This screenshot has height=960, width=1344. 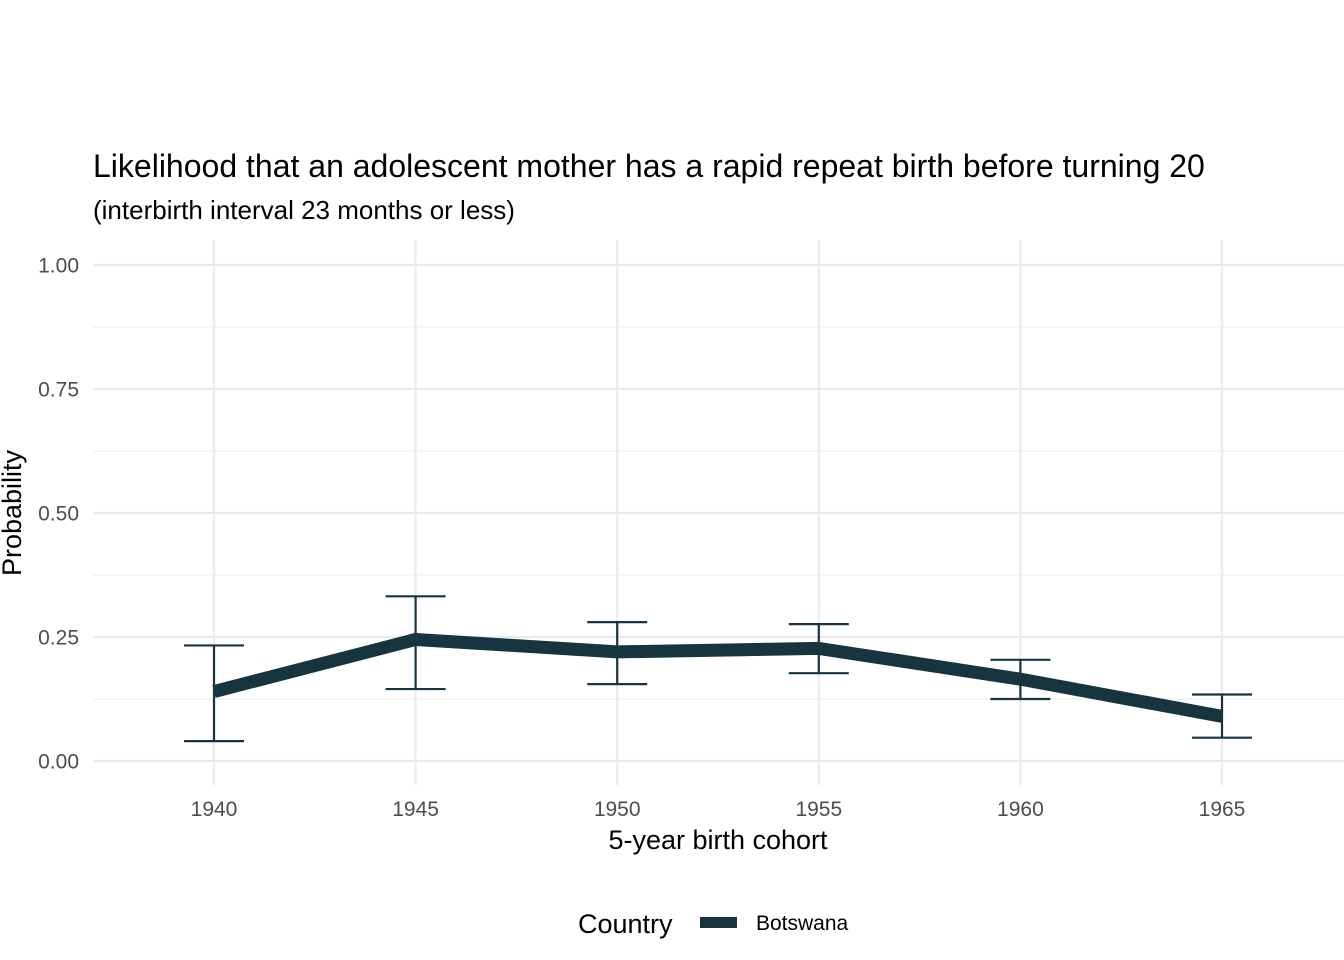 I want to click on legend-title: Country, so click(x=625, y=924).